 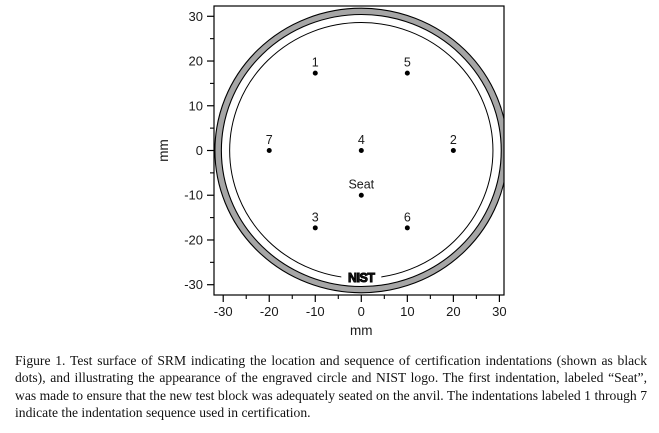 What do you see at coordinates (315, 217) in the screenshot?
I see `point-label-3: 3` at bounding box center [315, 217].